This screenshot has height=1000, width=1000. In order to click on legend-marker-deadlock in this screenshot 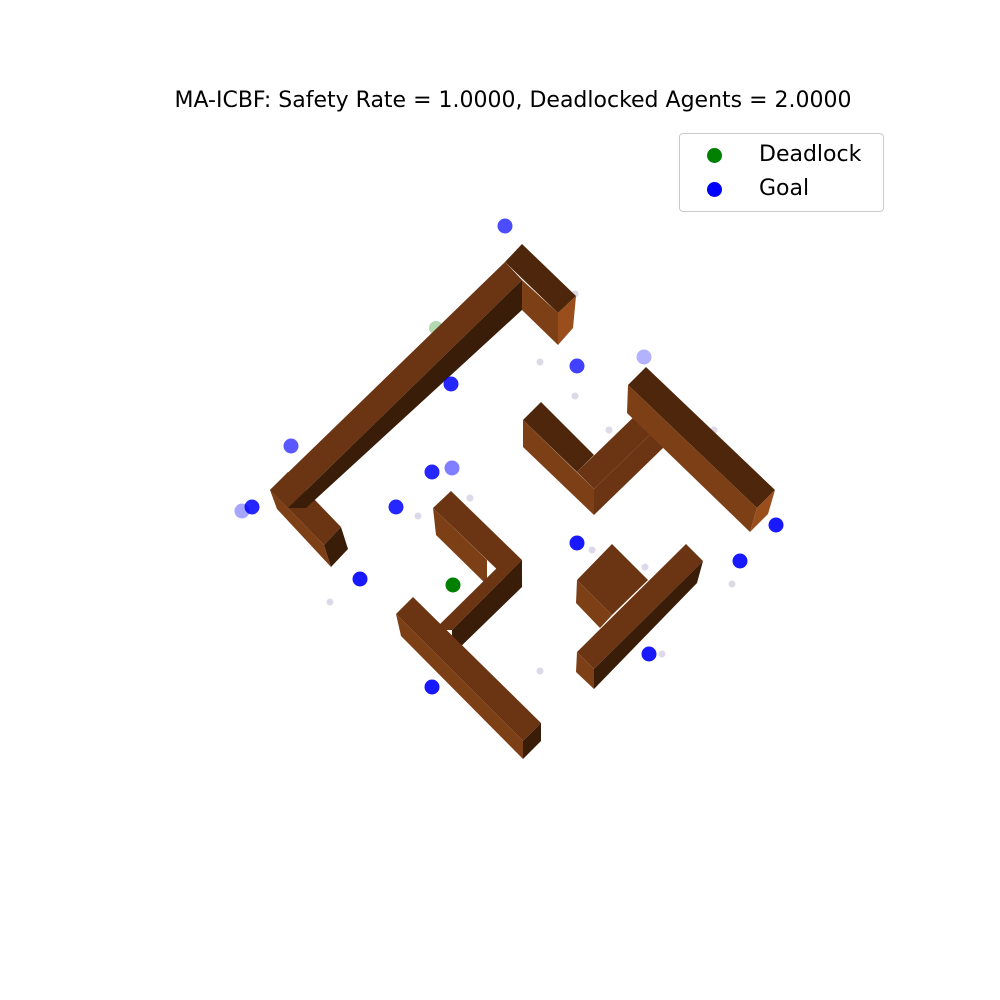, I will do `click(714, 155)`.